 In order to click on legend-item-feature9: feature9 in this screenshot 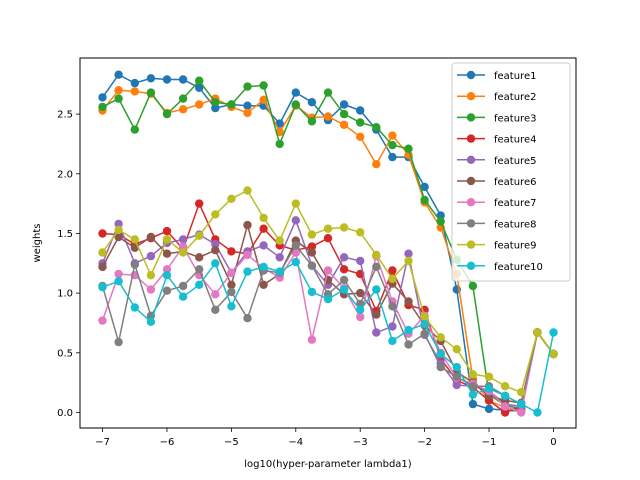, I will do `click(496, 246)`.